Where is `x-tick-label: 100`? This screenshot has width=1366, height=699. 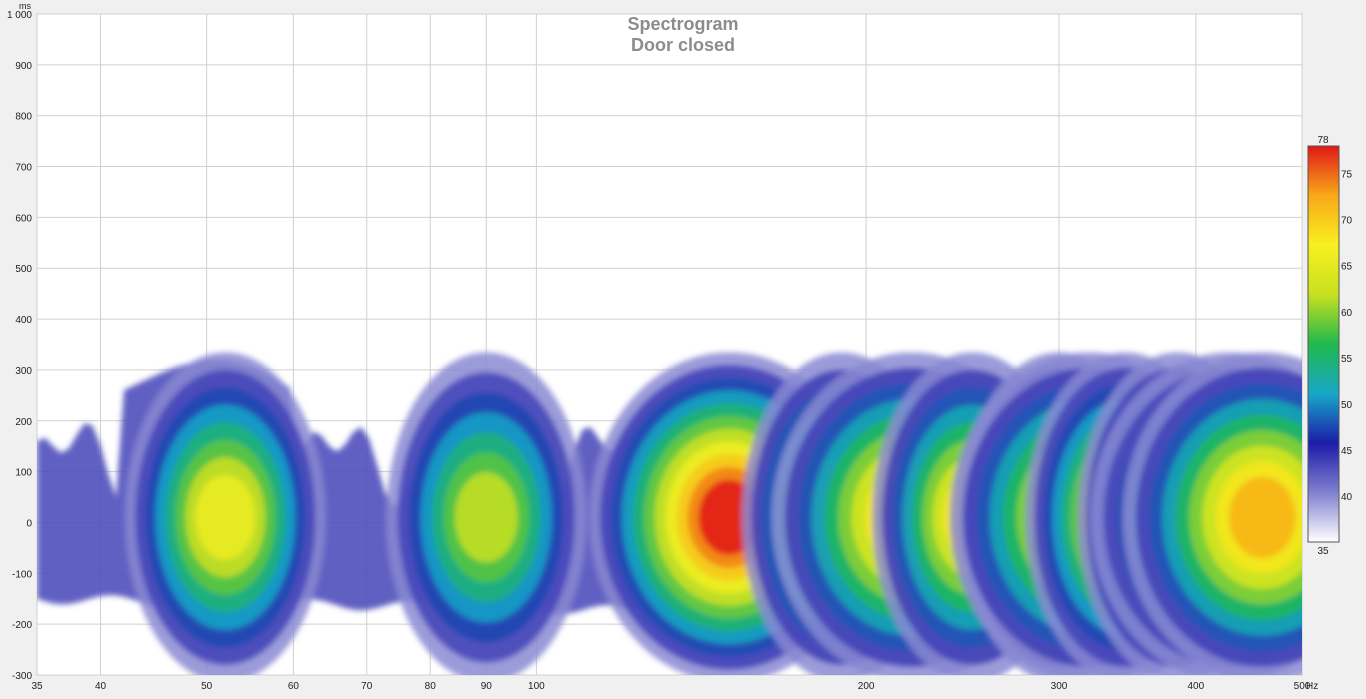 x-tick-label: 100 is located at coordinates (536, 686).